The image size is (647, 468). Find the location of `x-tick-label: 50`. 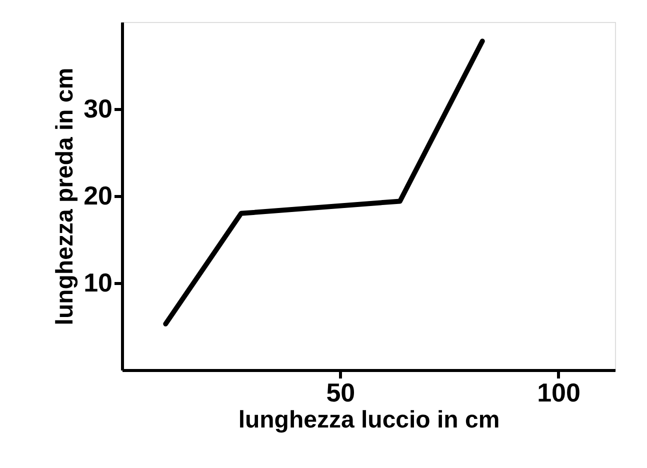

x-tick-label: 50 is located at coordinates (341, 393).